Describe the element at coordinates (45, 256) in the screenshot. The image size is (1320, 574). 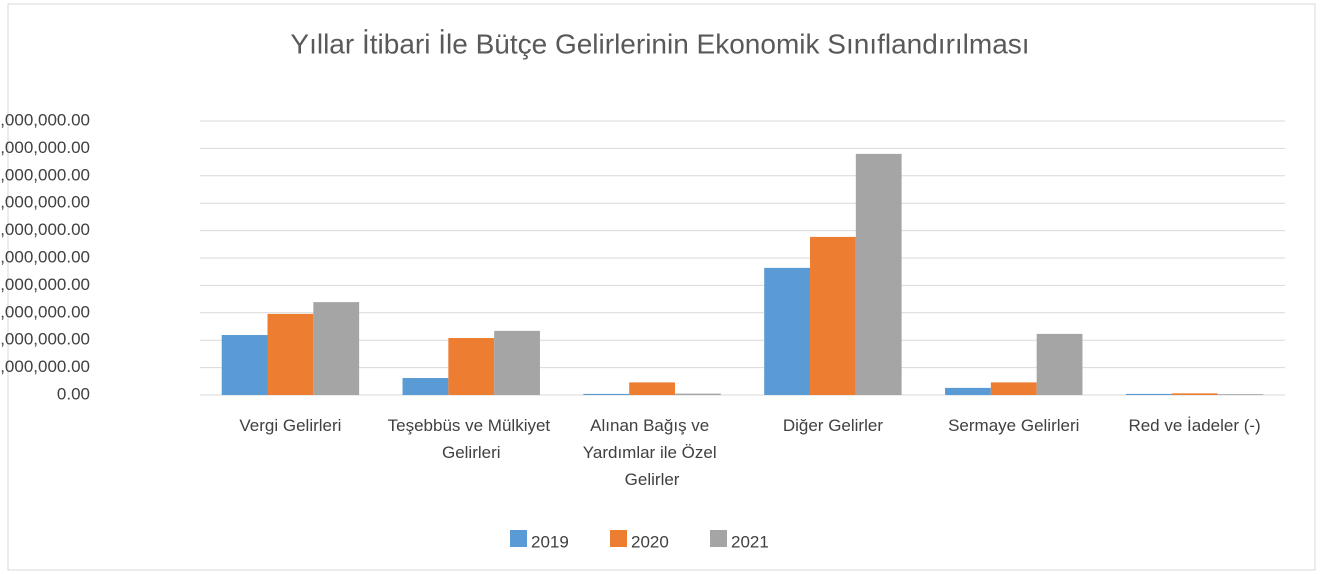
I see `y-tick-label: 50,000,000.00` at that location.